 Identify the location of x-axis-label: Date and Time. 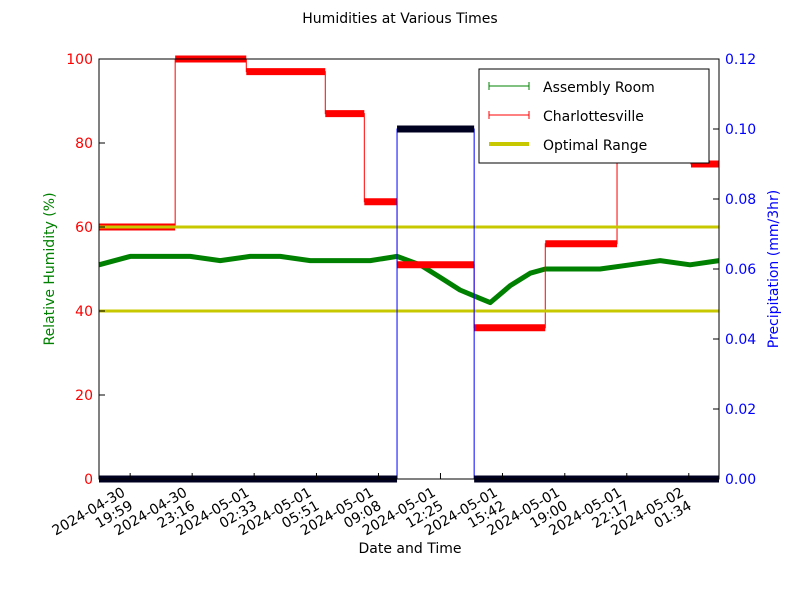
(410, 549).